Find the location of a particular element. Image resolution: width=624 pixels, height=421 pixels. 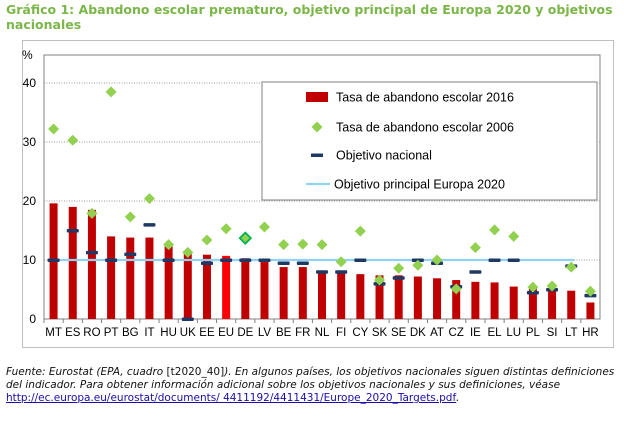

bar-2016-IT is located at coordinates (149, 278).